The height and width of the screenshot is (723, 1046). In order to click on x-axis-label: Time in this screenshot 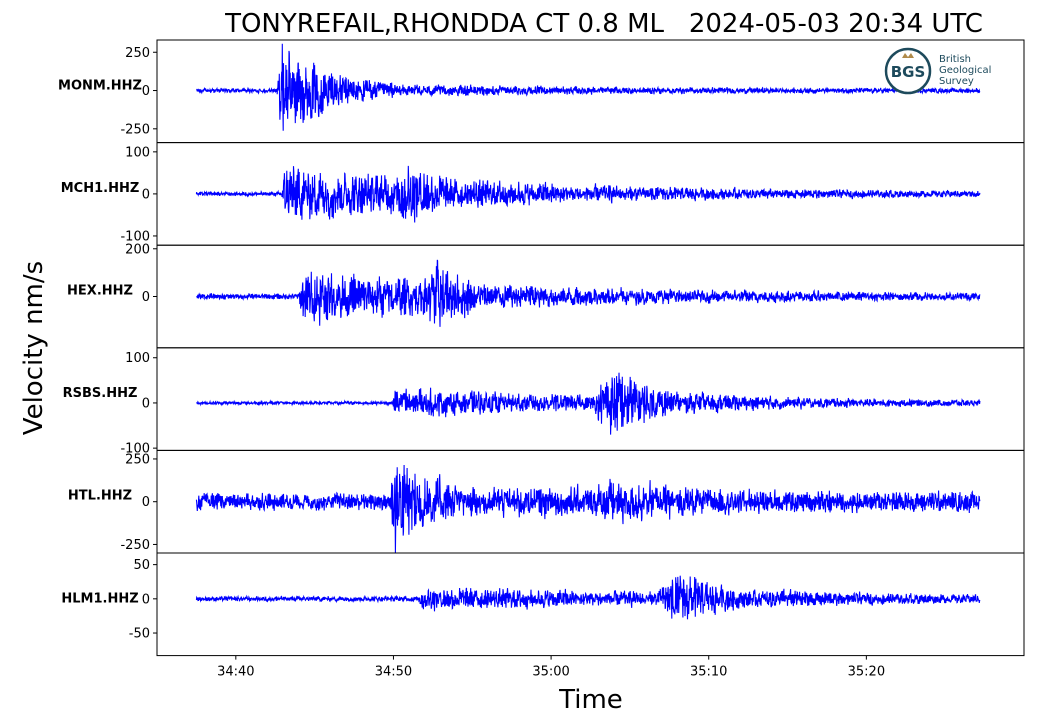, I will do `click(590, 700)`.